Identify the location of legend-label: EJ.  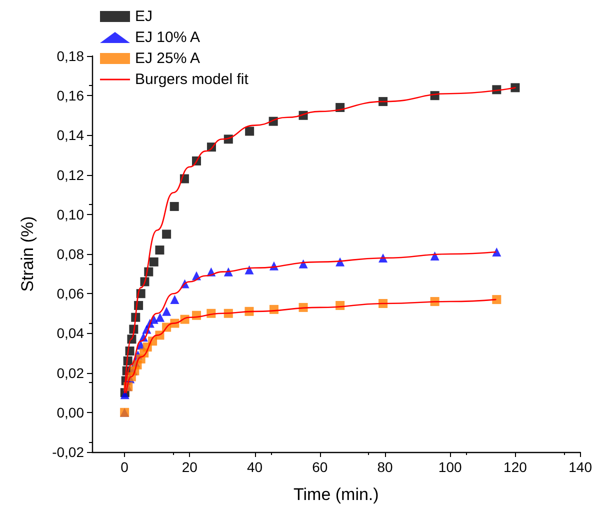
(144, 16).